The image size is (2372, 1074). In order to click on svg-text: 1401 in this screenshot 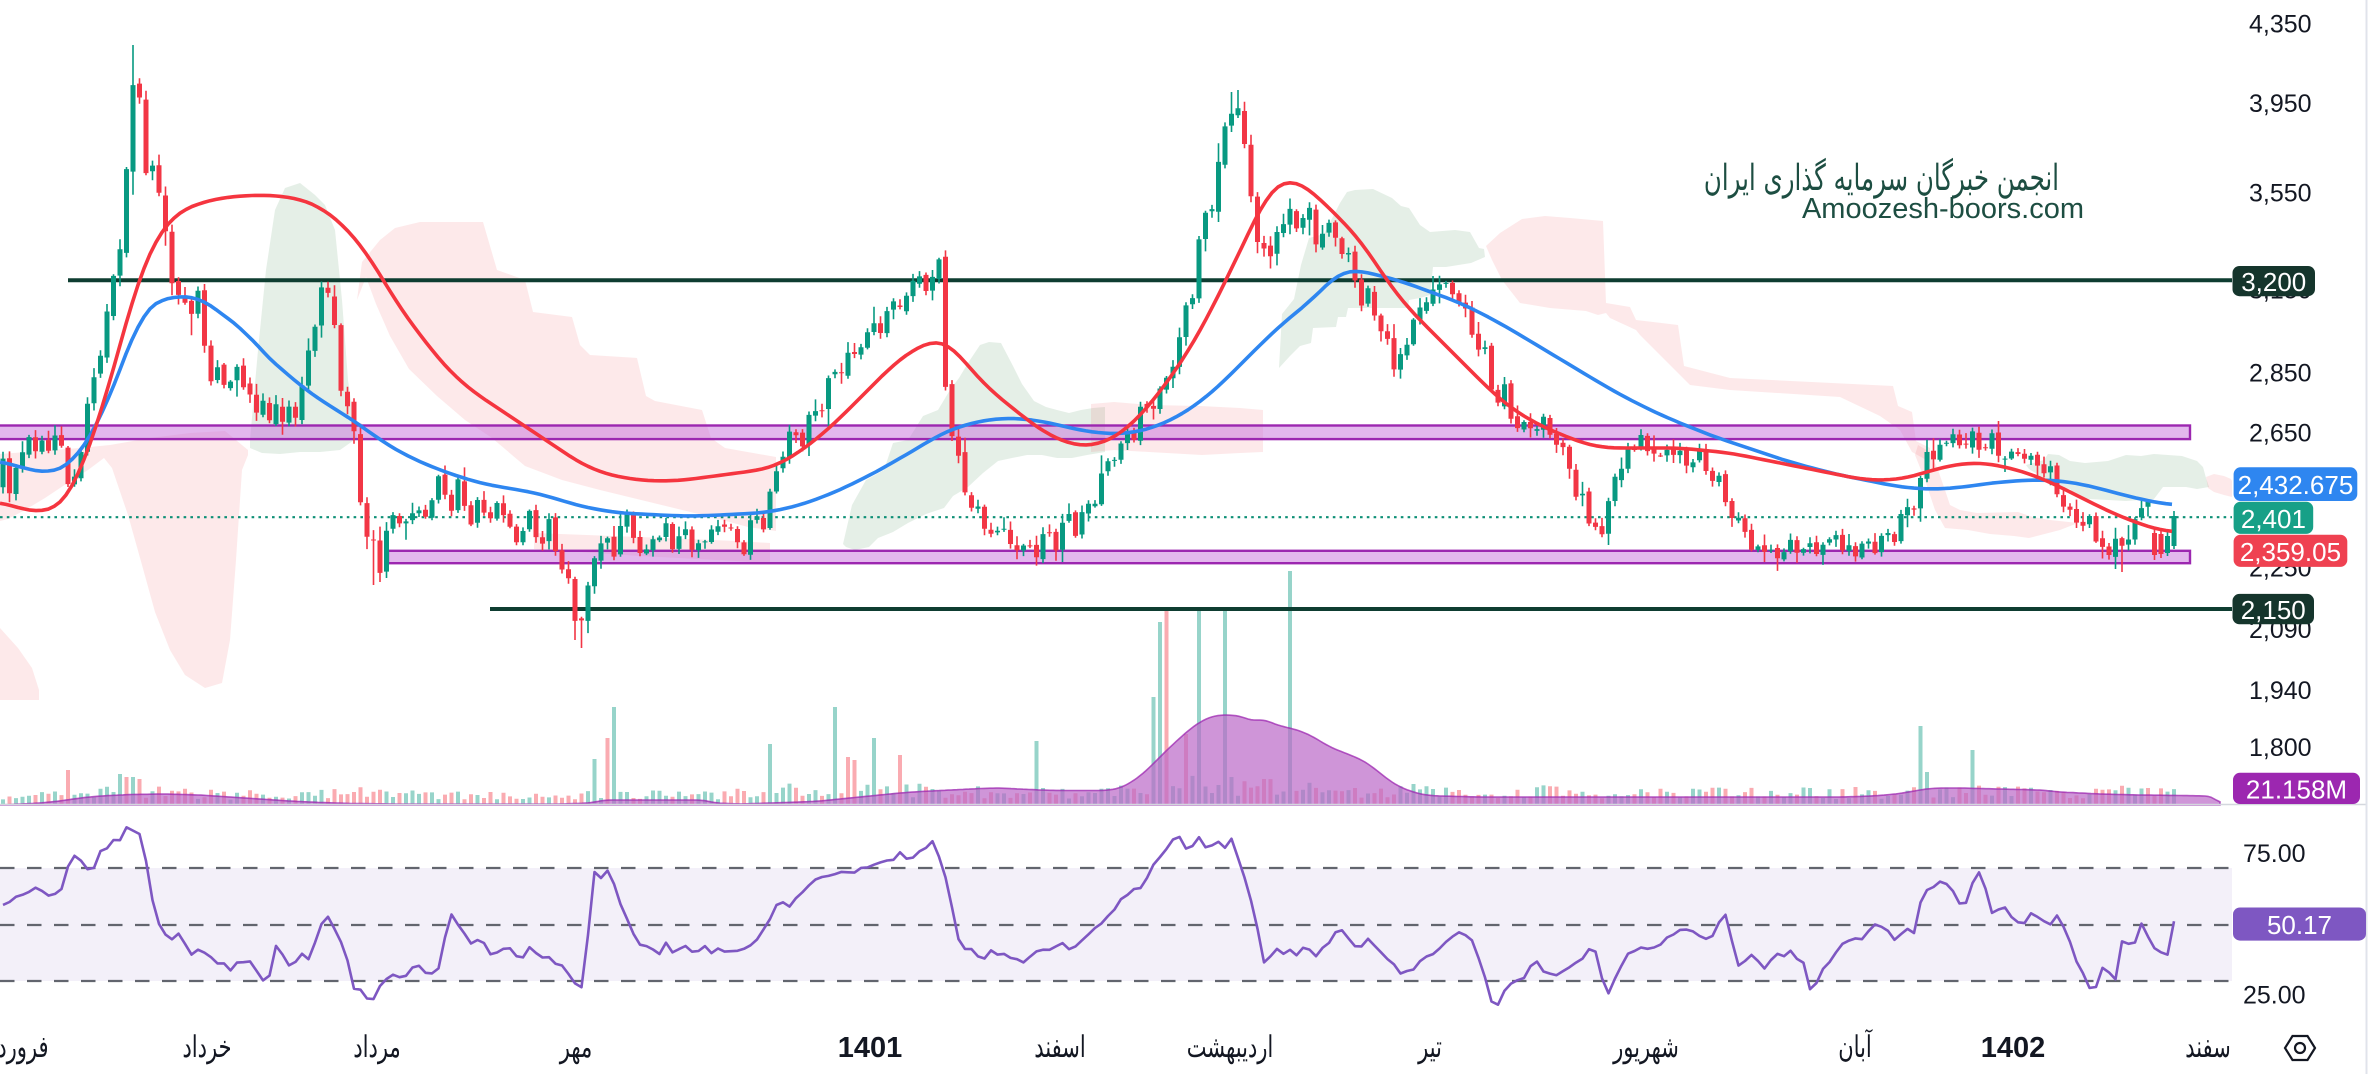, I will do `click(870, 1048)`.